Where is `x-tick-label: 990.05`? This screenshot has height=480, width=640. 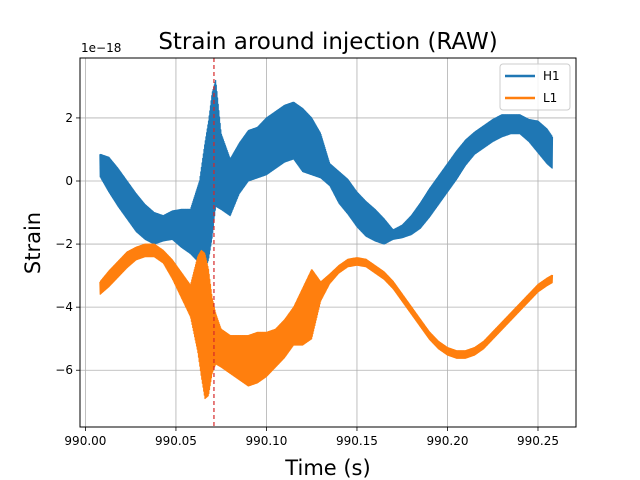
x-tick-label: 990.05 is located at coordinates (176, 441).